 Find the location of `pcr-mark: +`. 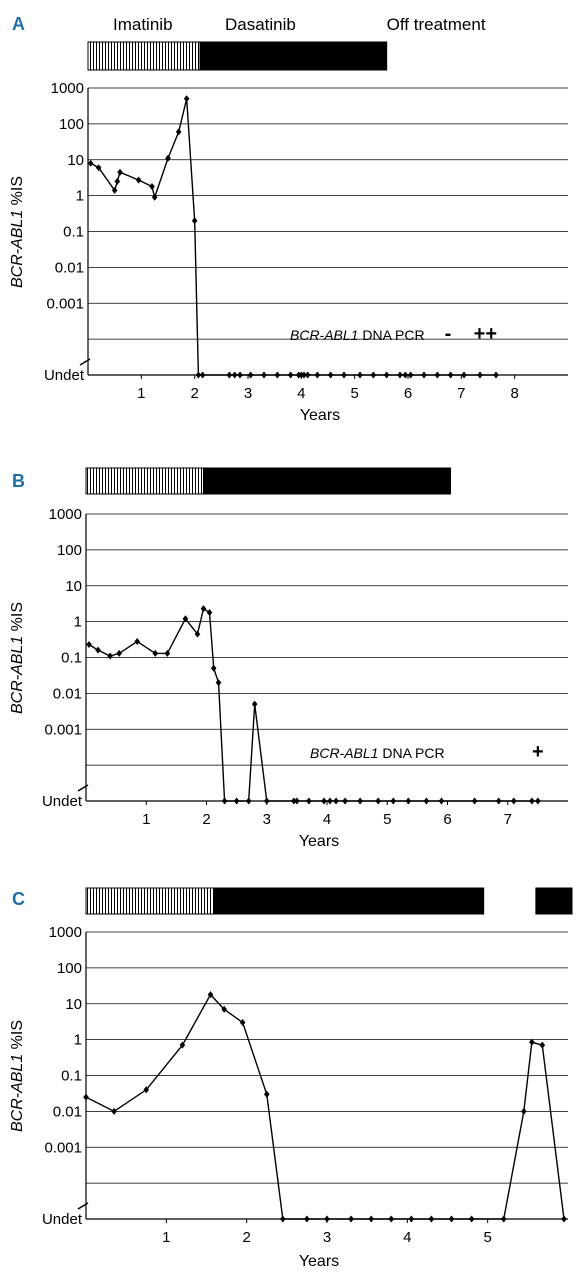

pcr-mark: + is located at coordinates (538, 752).